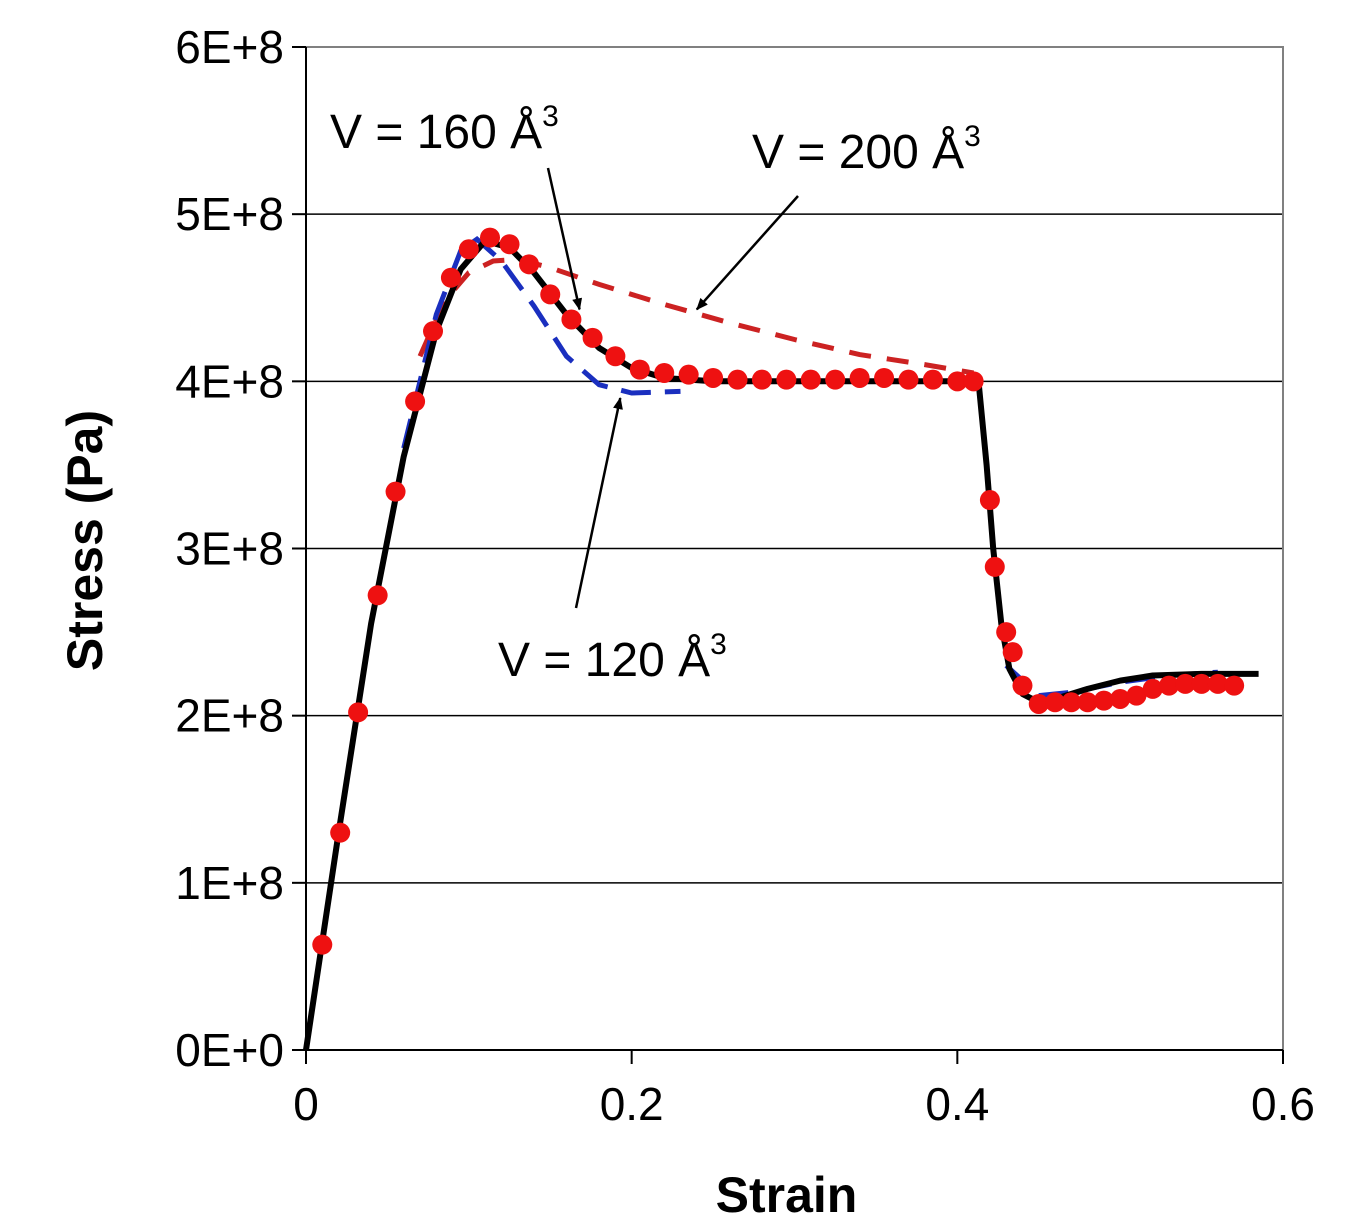  I want to click on annotation-v160: V = 160 Å3, so click(444, 129).